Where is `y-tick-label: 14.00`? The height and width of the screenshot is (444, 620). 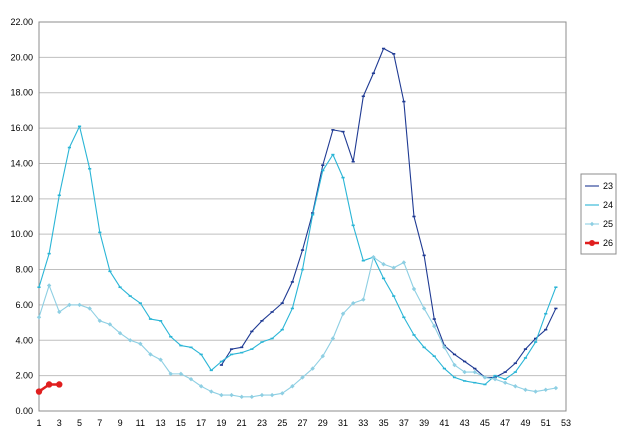 y-tick-label: 14.00 is located at coordinates (21, 163).